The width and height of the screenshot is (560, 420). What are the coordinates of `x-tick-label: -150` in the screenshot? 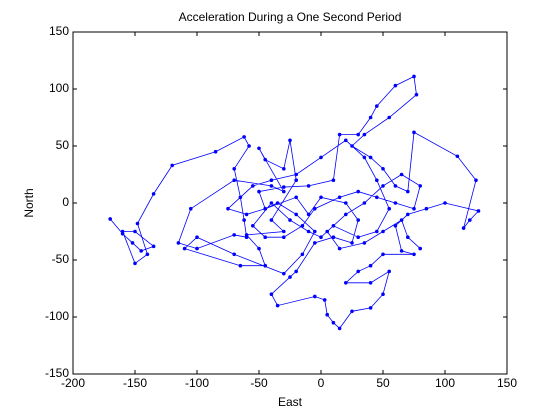 It's located at (135, 383).